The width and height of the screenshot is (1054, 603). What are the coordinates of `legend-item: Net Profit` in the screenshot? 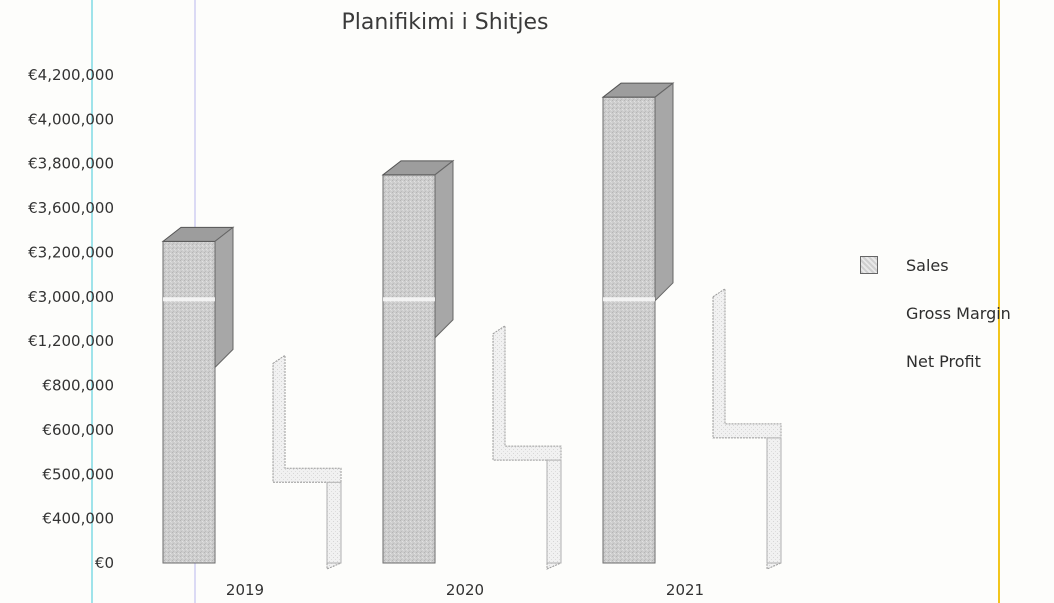 It's located at (957, 372).